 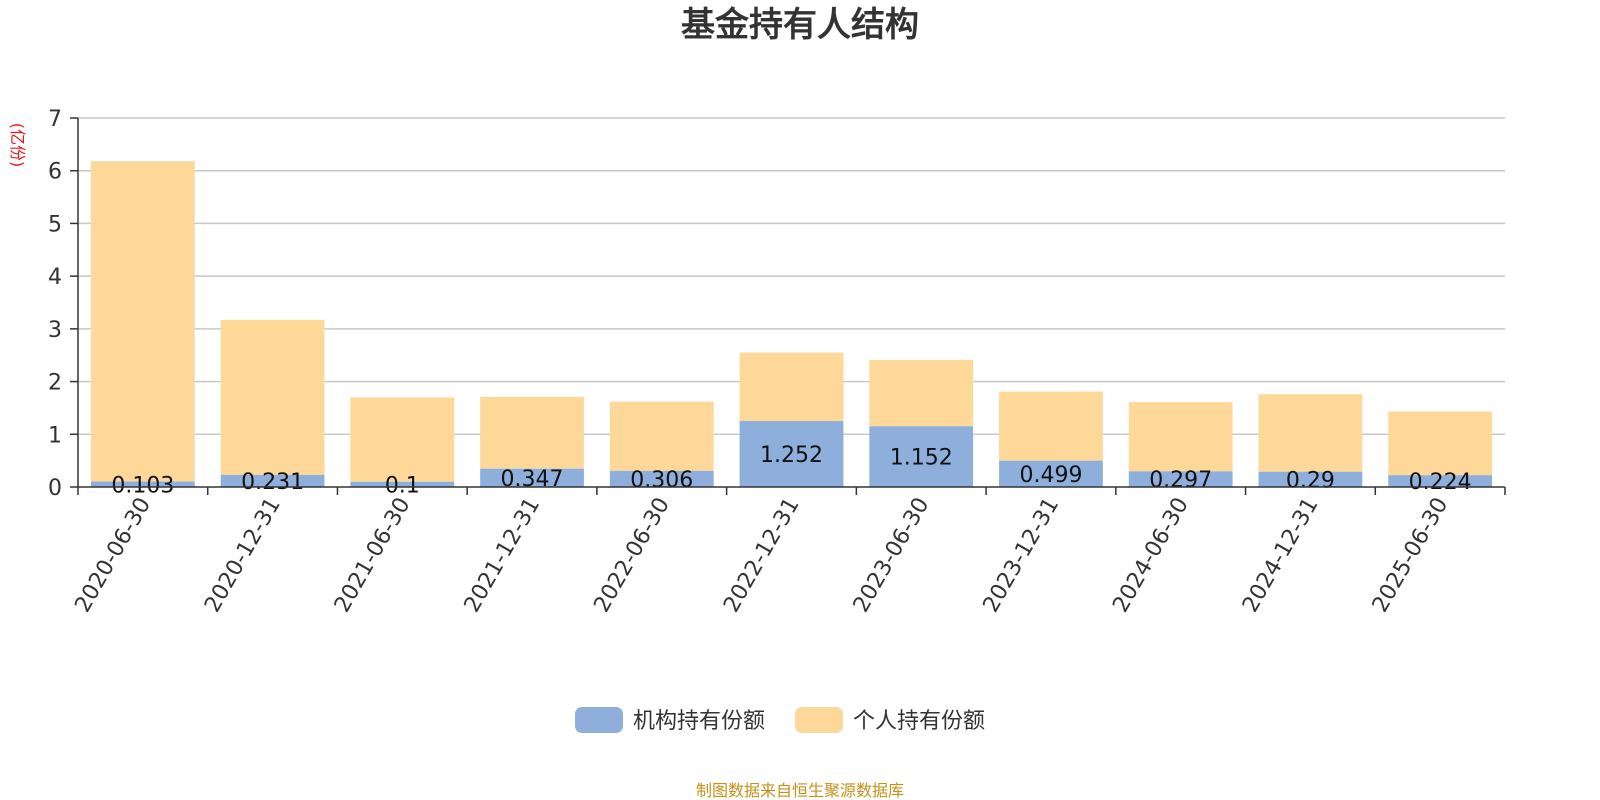 I want to click on legend-label: 机构持有份额, so click(x=699, y=721).